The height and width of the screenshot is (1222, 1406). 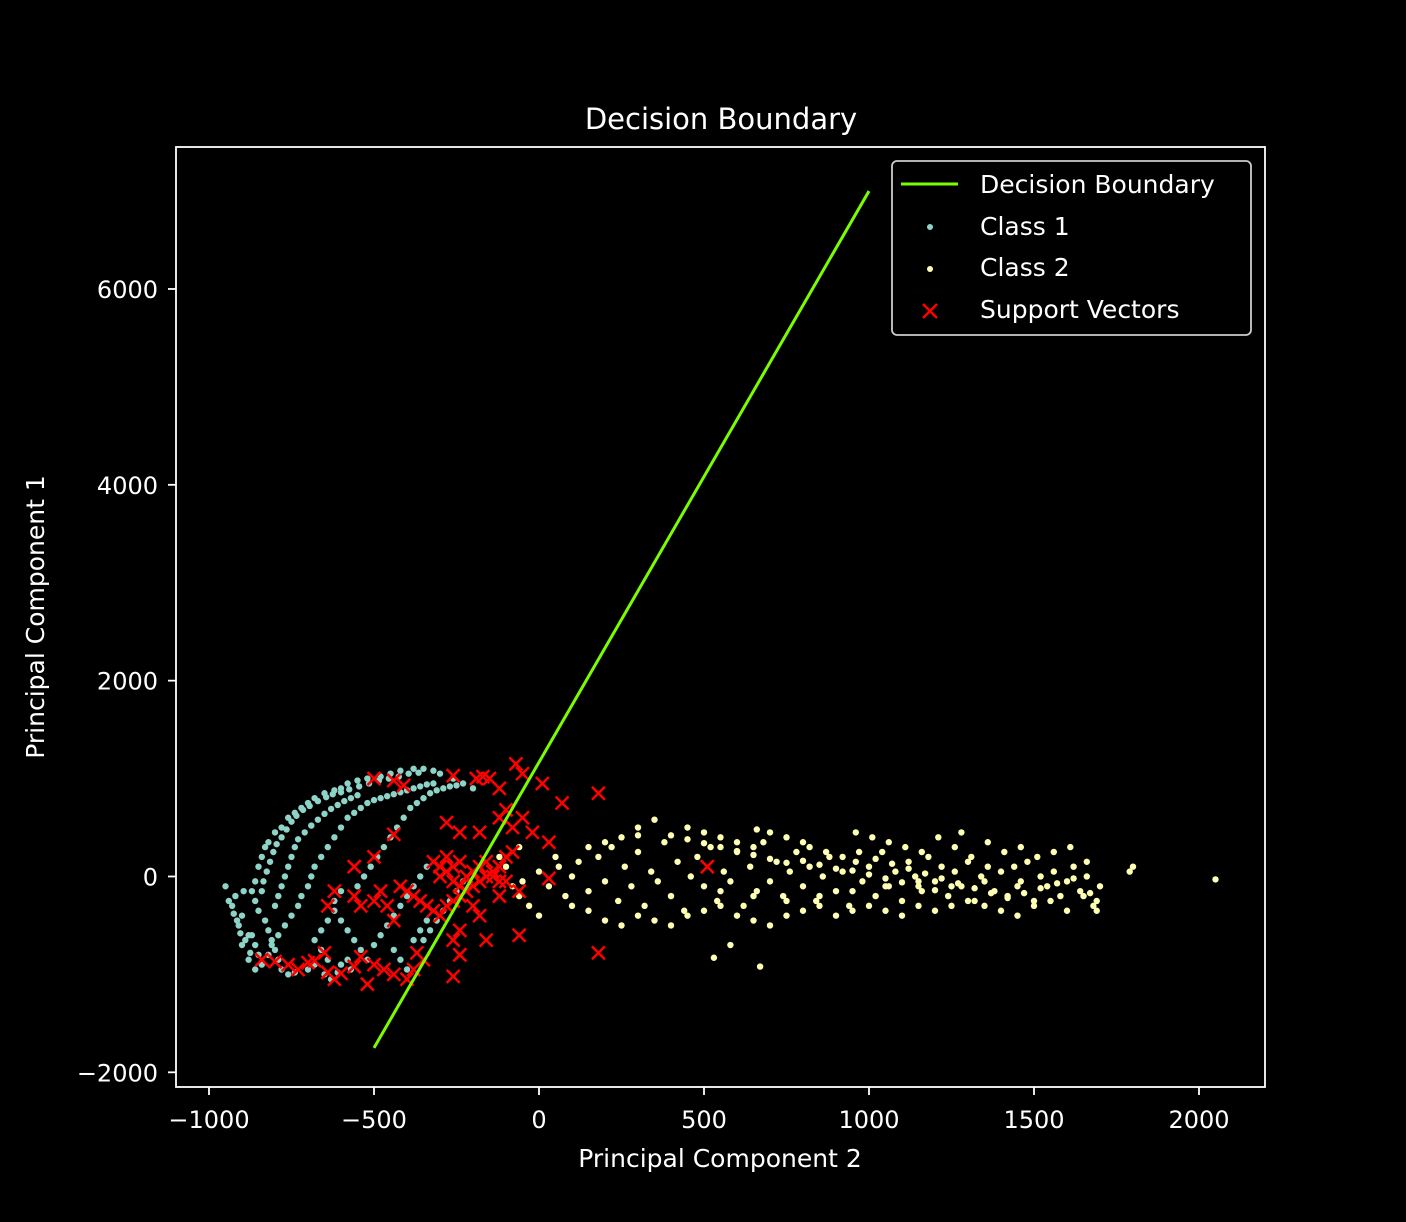 What do you see at coordinates (35, 616) in the screenshot?
I see `y-axis-label: Principal Component 1` at bounding box center [35, 616].